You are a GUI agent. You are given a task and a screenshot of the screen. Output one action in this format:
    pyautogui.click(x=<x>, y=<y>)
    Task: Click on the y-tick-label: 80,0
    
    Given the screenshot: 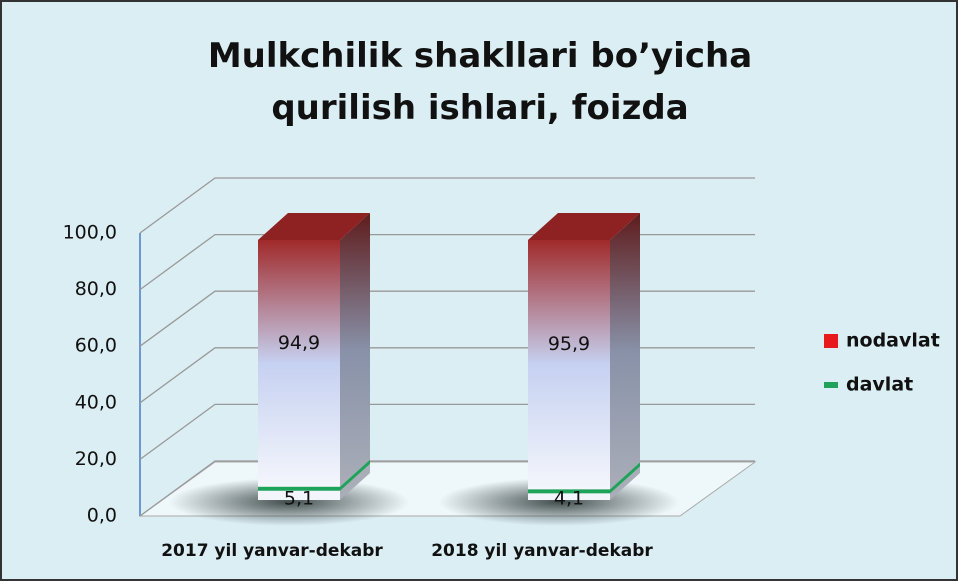 What is the action you would take?
    pyautogui.click(x=96, y=289)
    